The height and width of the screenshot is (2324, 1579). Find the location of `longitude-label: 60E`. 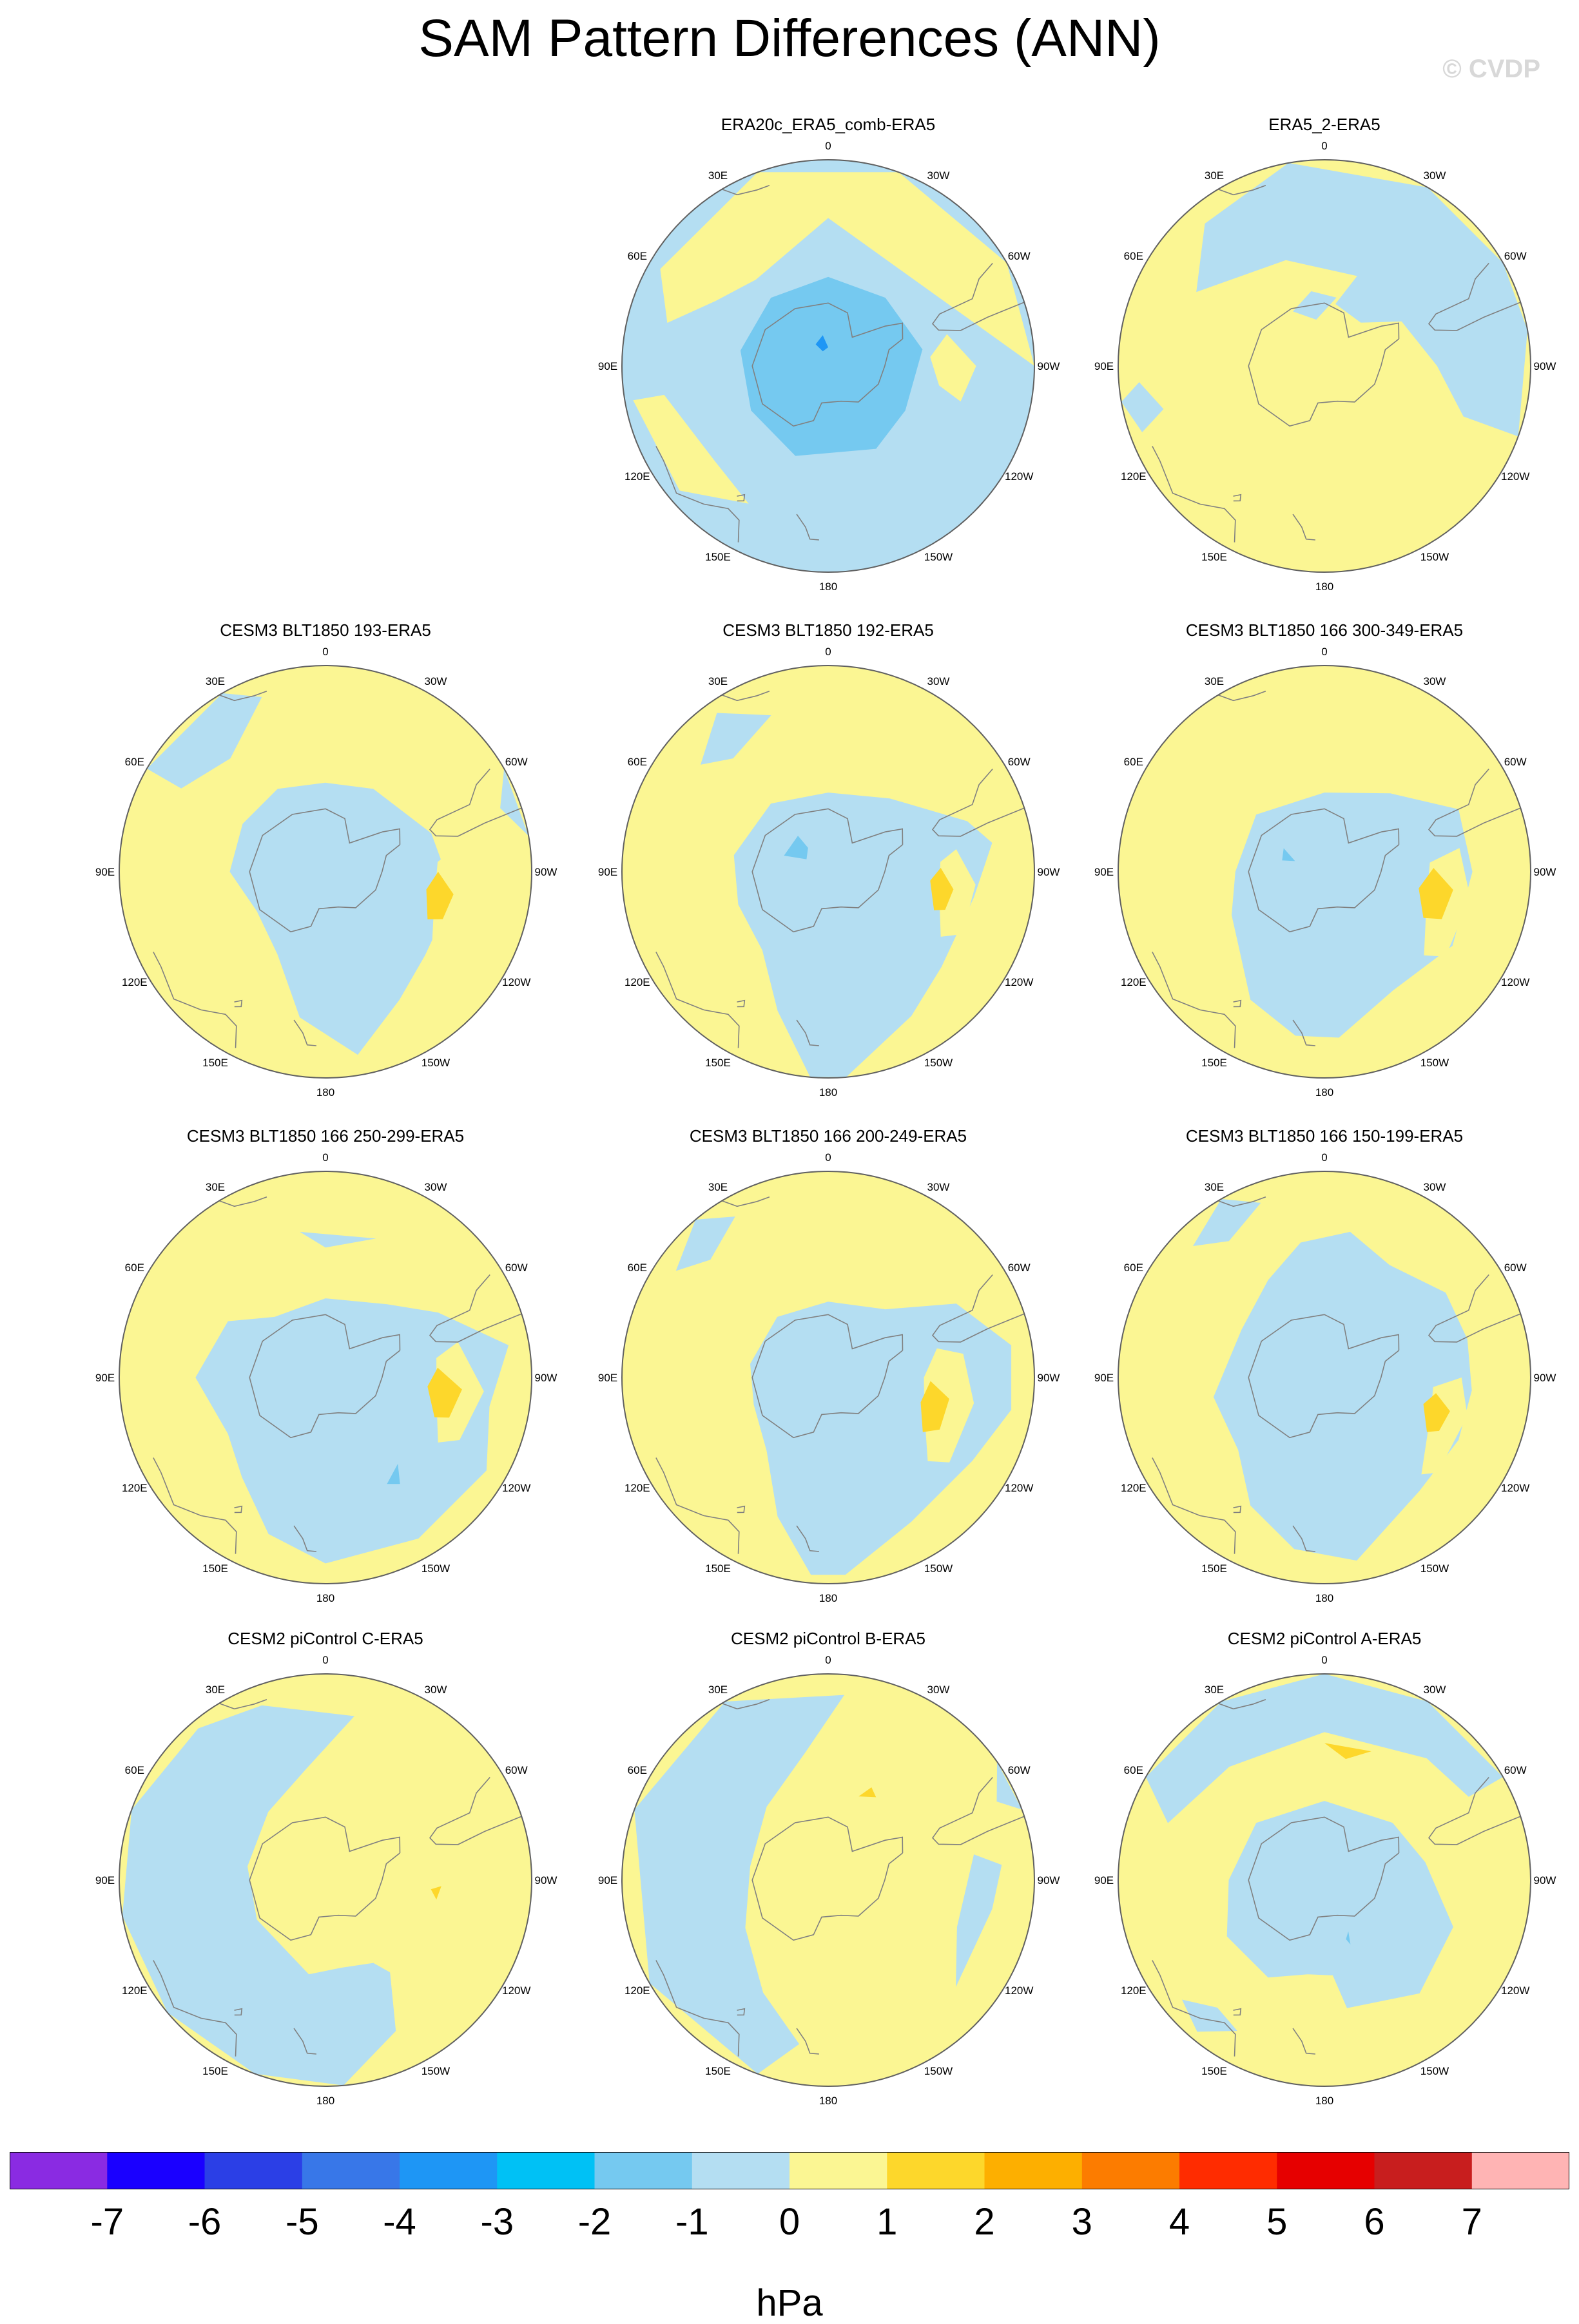

longitude-label: 60E is located at coordinates (1133, 762).